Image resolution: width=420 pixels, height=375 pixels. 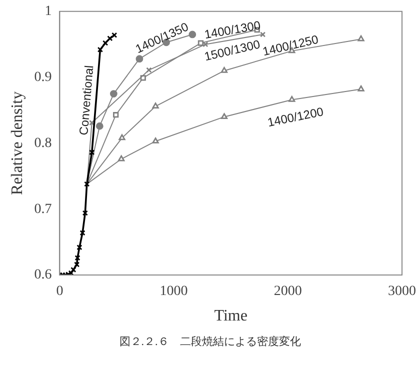 What do you see at coordinates (231, 316) in the screenshot?
I see `x-axis-title: Time` at bounding box center [231, 316].